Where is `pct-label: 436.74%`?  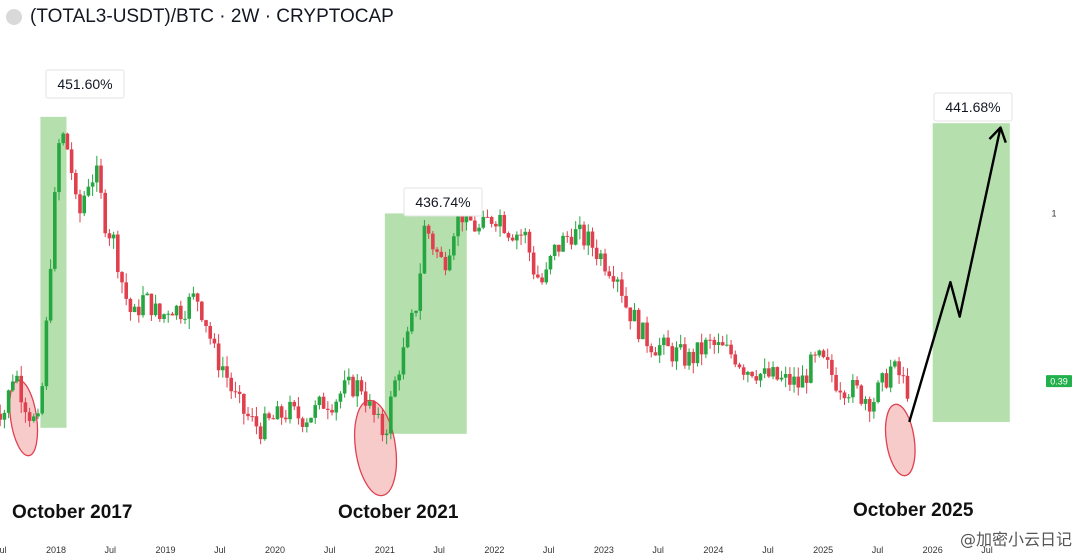 pct-label: 436.74% is located at coordinates (443, 202).